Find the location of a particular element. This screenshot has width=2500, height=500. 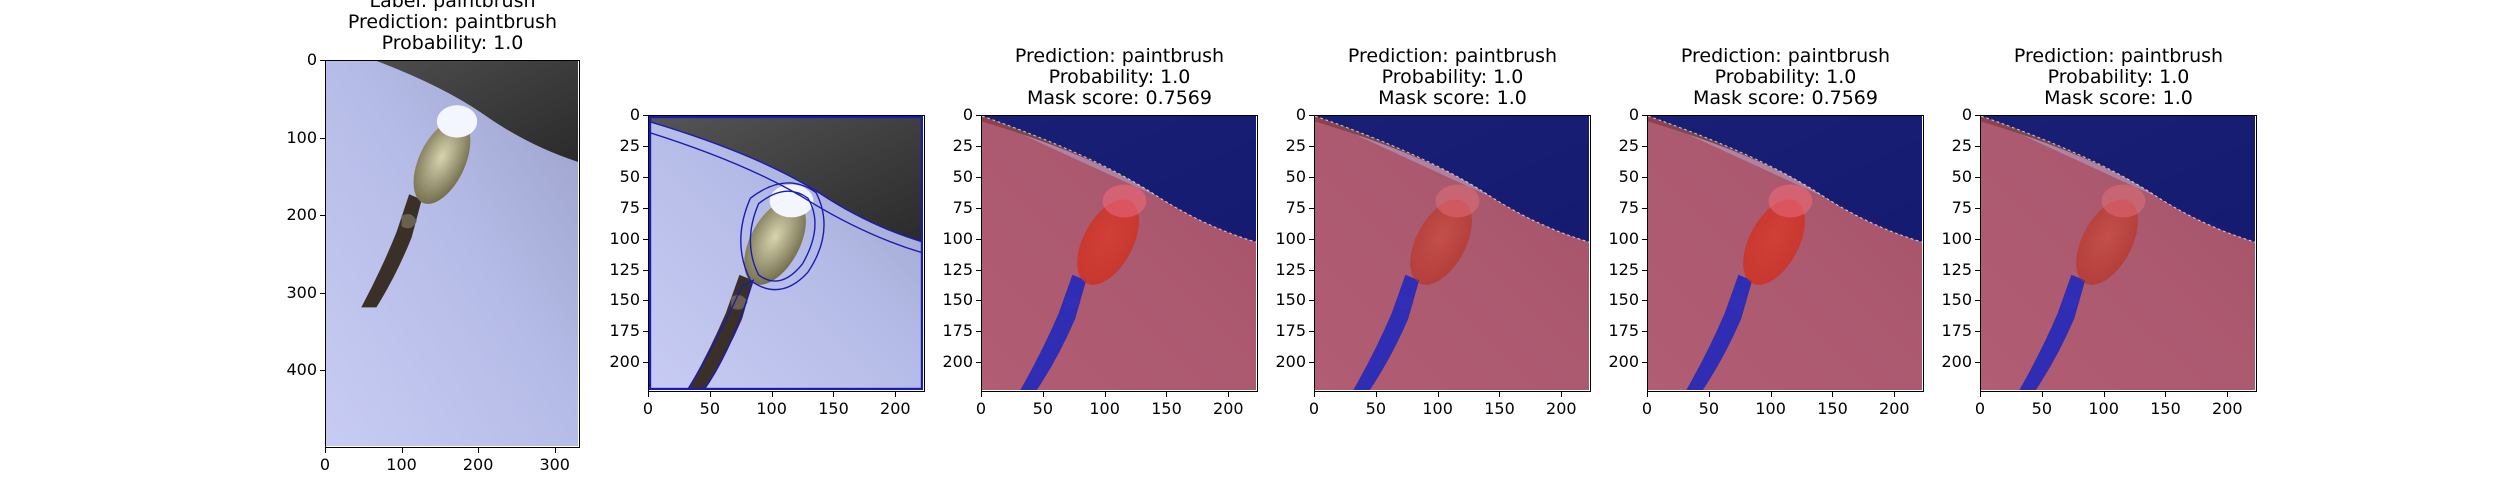

panel-title-line: Label: paintbrush is located at coordinates (452, 6).